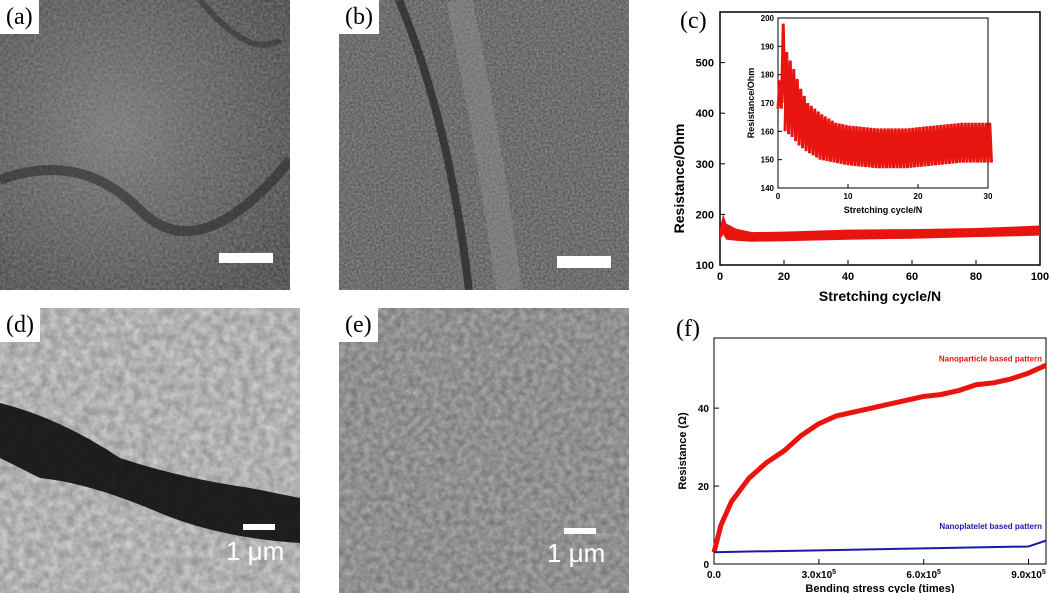 Image resolution: width=1052 pixels, height=593 pixels. What do you see at coordinates (705, 165) in the screenshot?
I see `y-tick-label: 300` at bounding box center [705, 165].